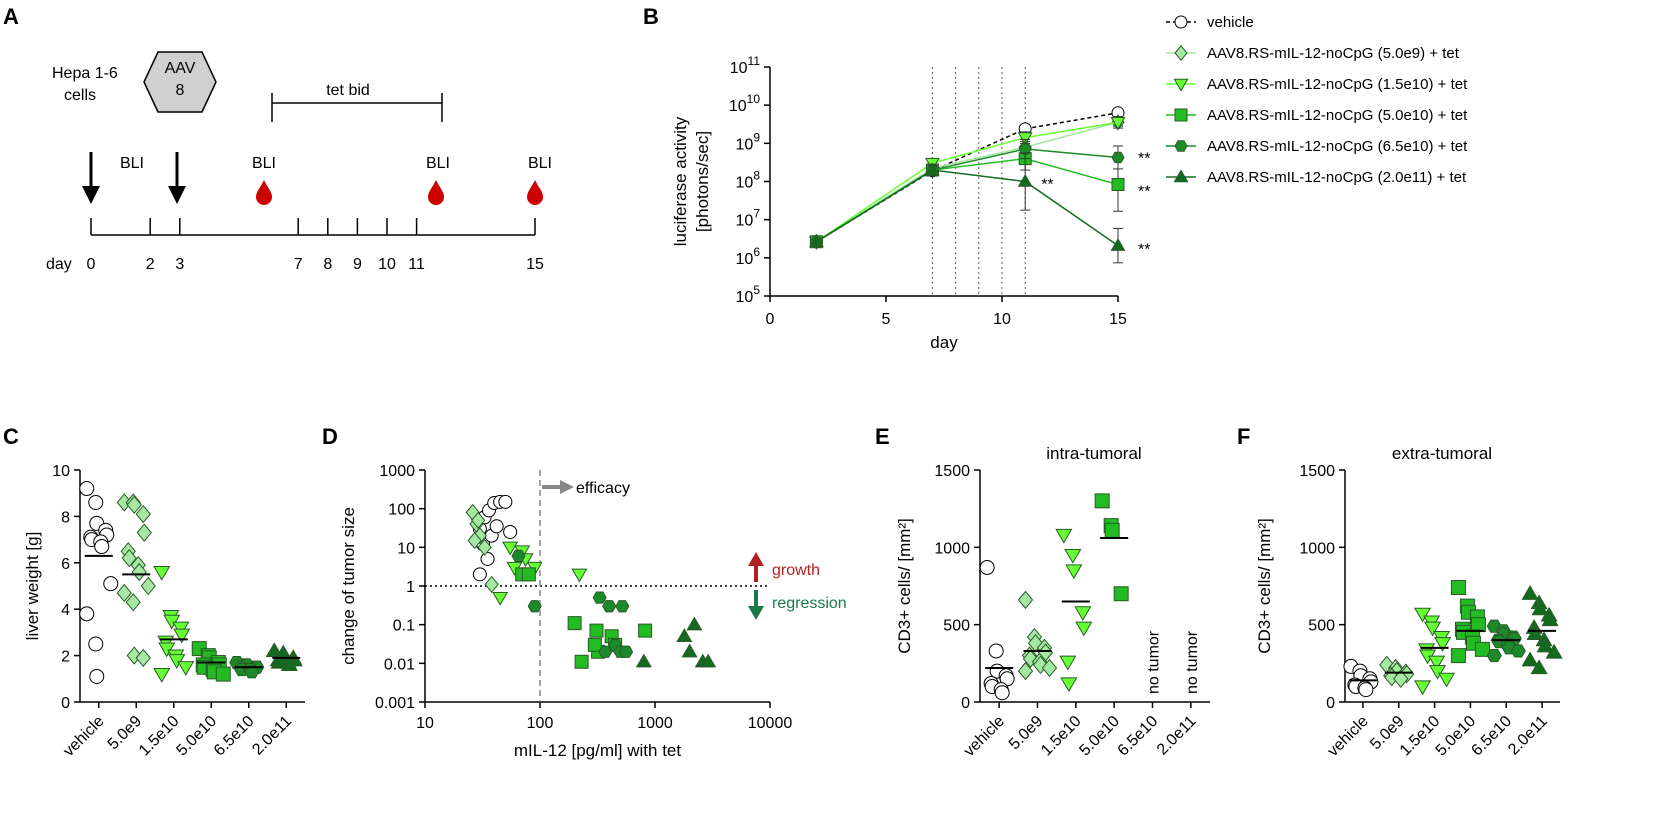 This screenshot has height=824, width=1666. What do you see at coordinates (535, 264) in the screenshot?
I see `timeline-day-label: 15` at bounding box center [535, 264].